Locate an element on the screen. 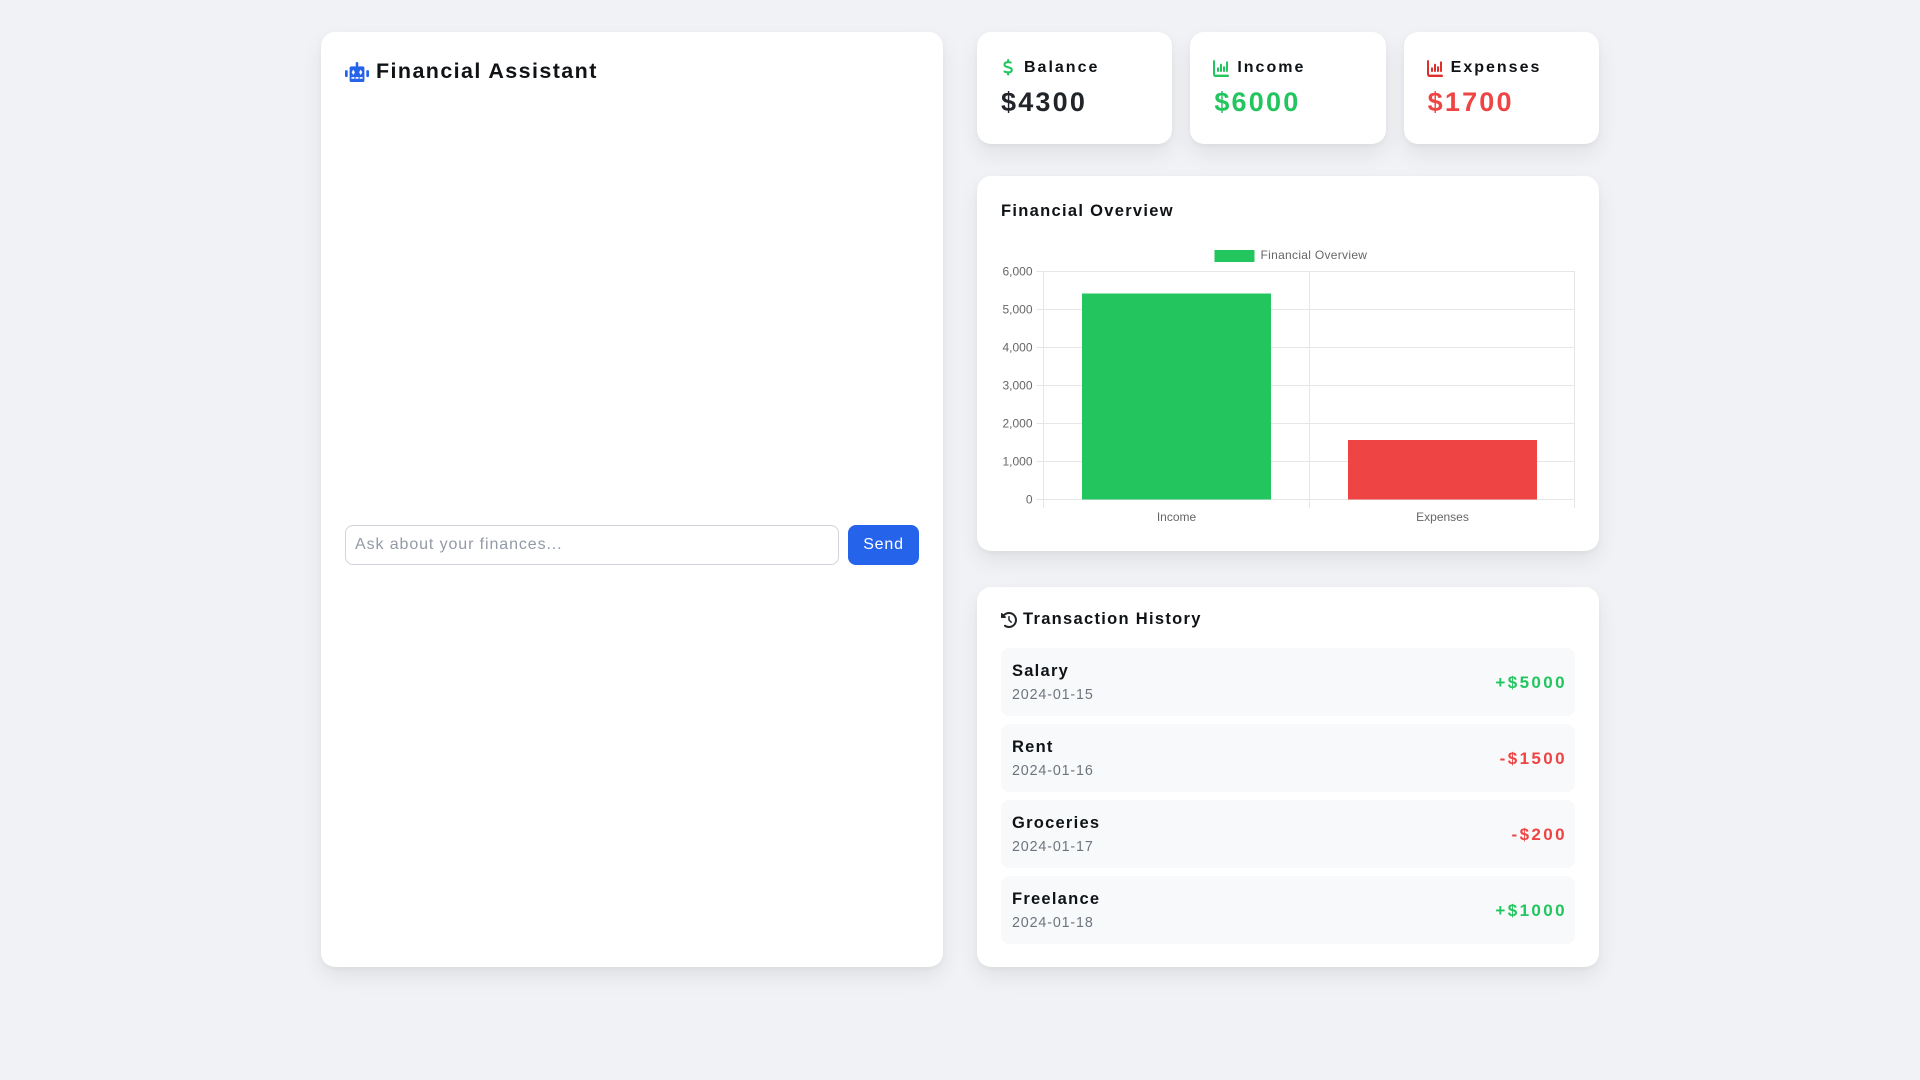 The image size is (1920, 1080). svg-text: 0 is located at coordinates (1029, 499).